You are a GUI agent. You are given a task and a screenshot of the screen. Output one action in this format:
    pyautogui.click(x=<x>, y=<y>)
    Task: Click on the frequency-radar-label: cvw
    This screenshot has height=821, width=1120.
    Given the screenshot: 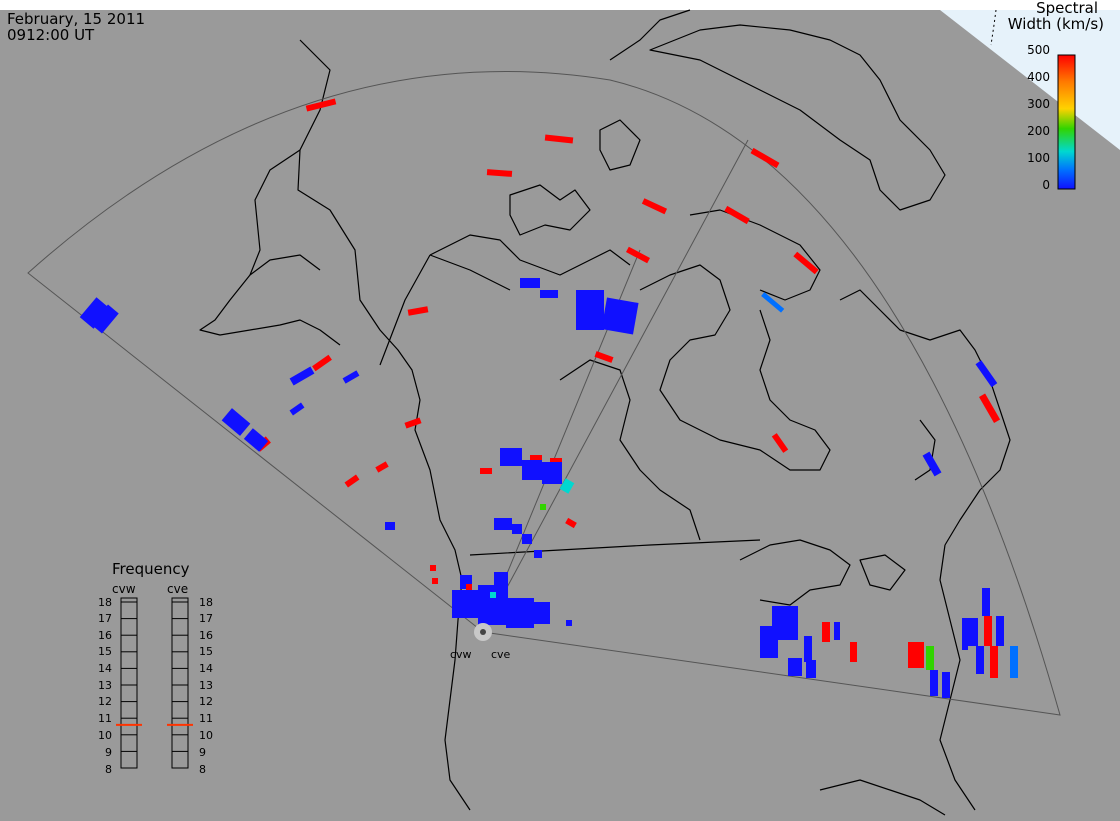 What is the action you would take?
    pyautogui.click(x=124, y=589)
    